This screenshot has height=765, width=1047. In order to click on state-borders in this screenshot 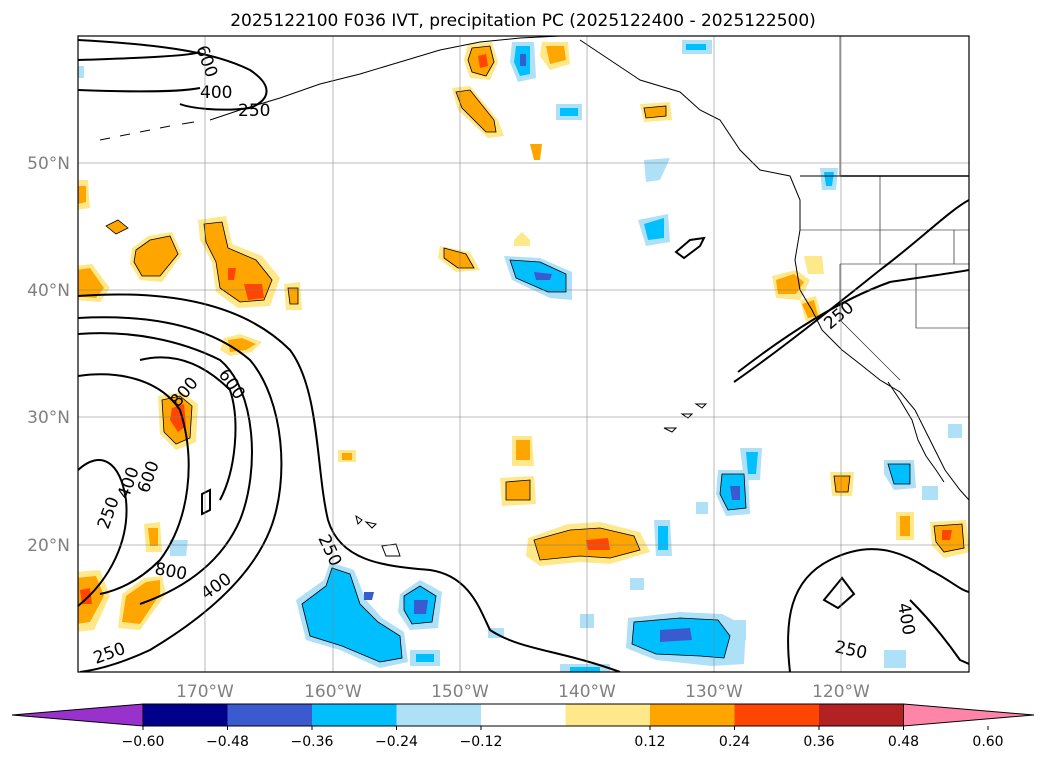, I will do `click(884, 208)`.